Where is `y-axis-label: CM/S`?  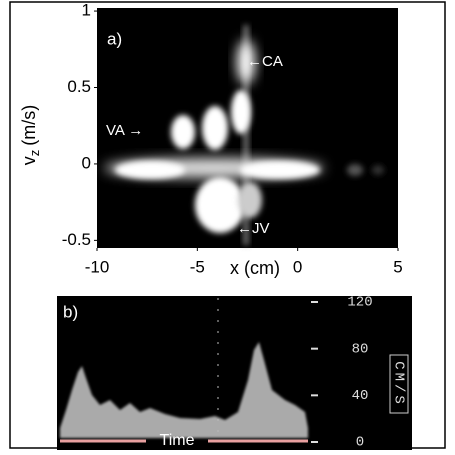 y-axis-label: CM/S is located at coordinates (398, 384).